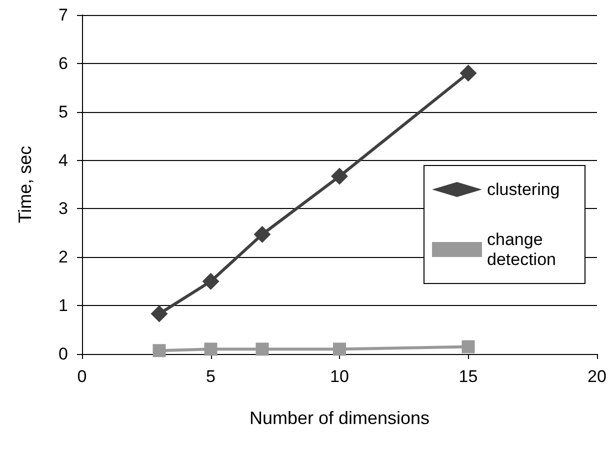 This screenshot has height=449, width=615. Describe the element at coordinates (63, 354) in the screenshot. I see `y-tick-label: 0` at that location.